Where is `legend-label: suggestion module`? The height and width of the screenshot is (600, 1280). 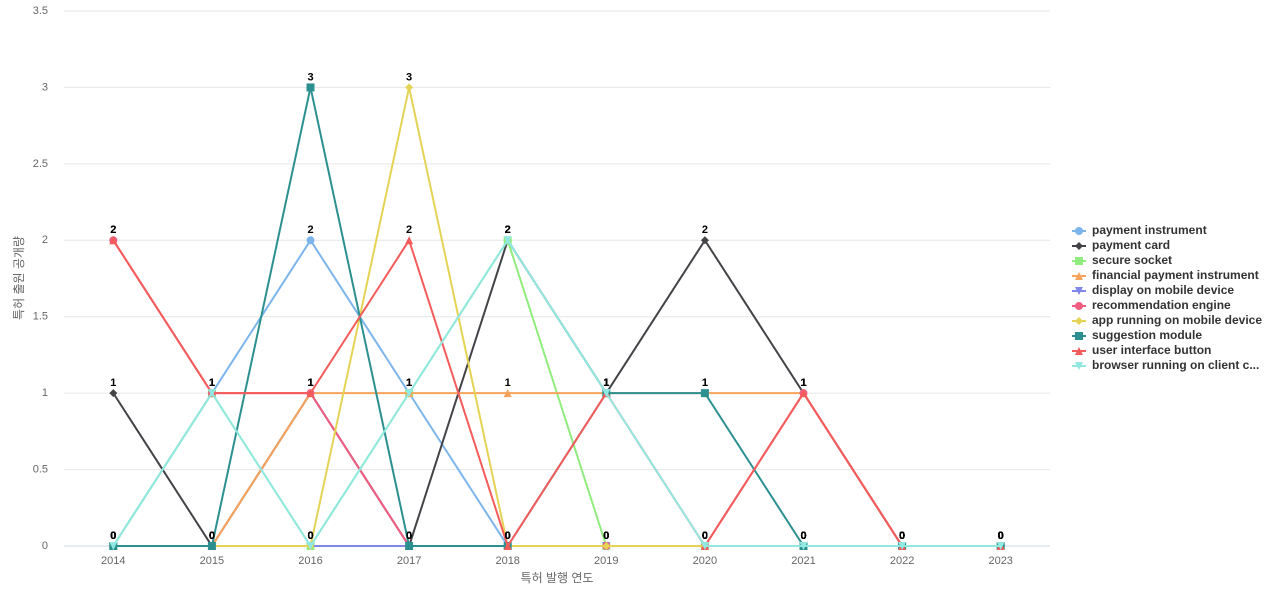 legend-label: suggestion module is located at coordinates (1147, 335).